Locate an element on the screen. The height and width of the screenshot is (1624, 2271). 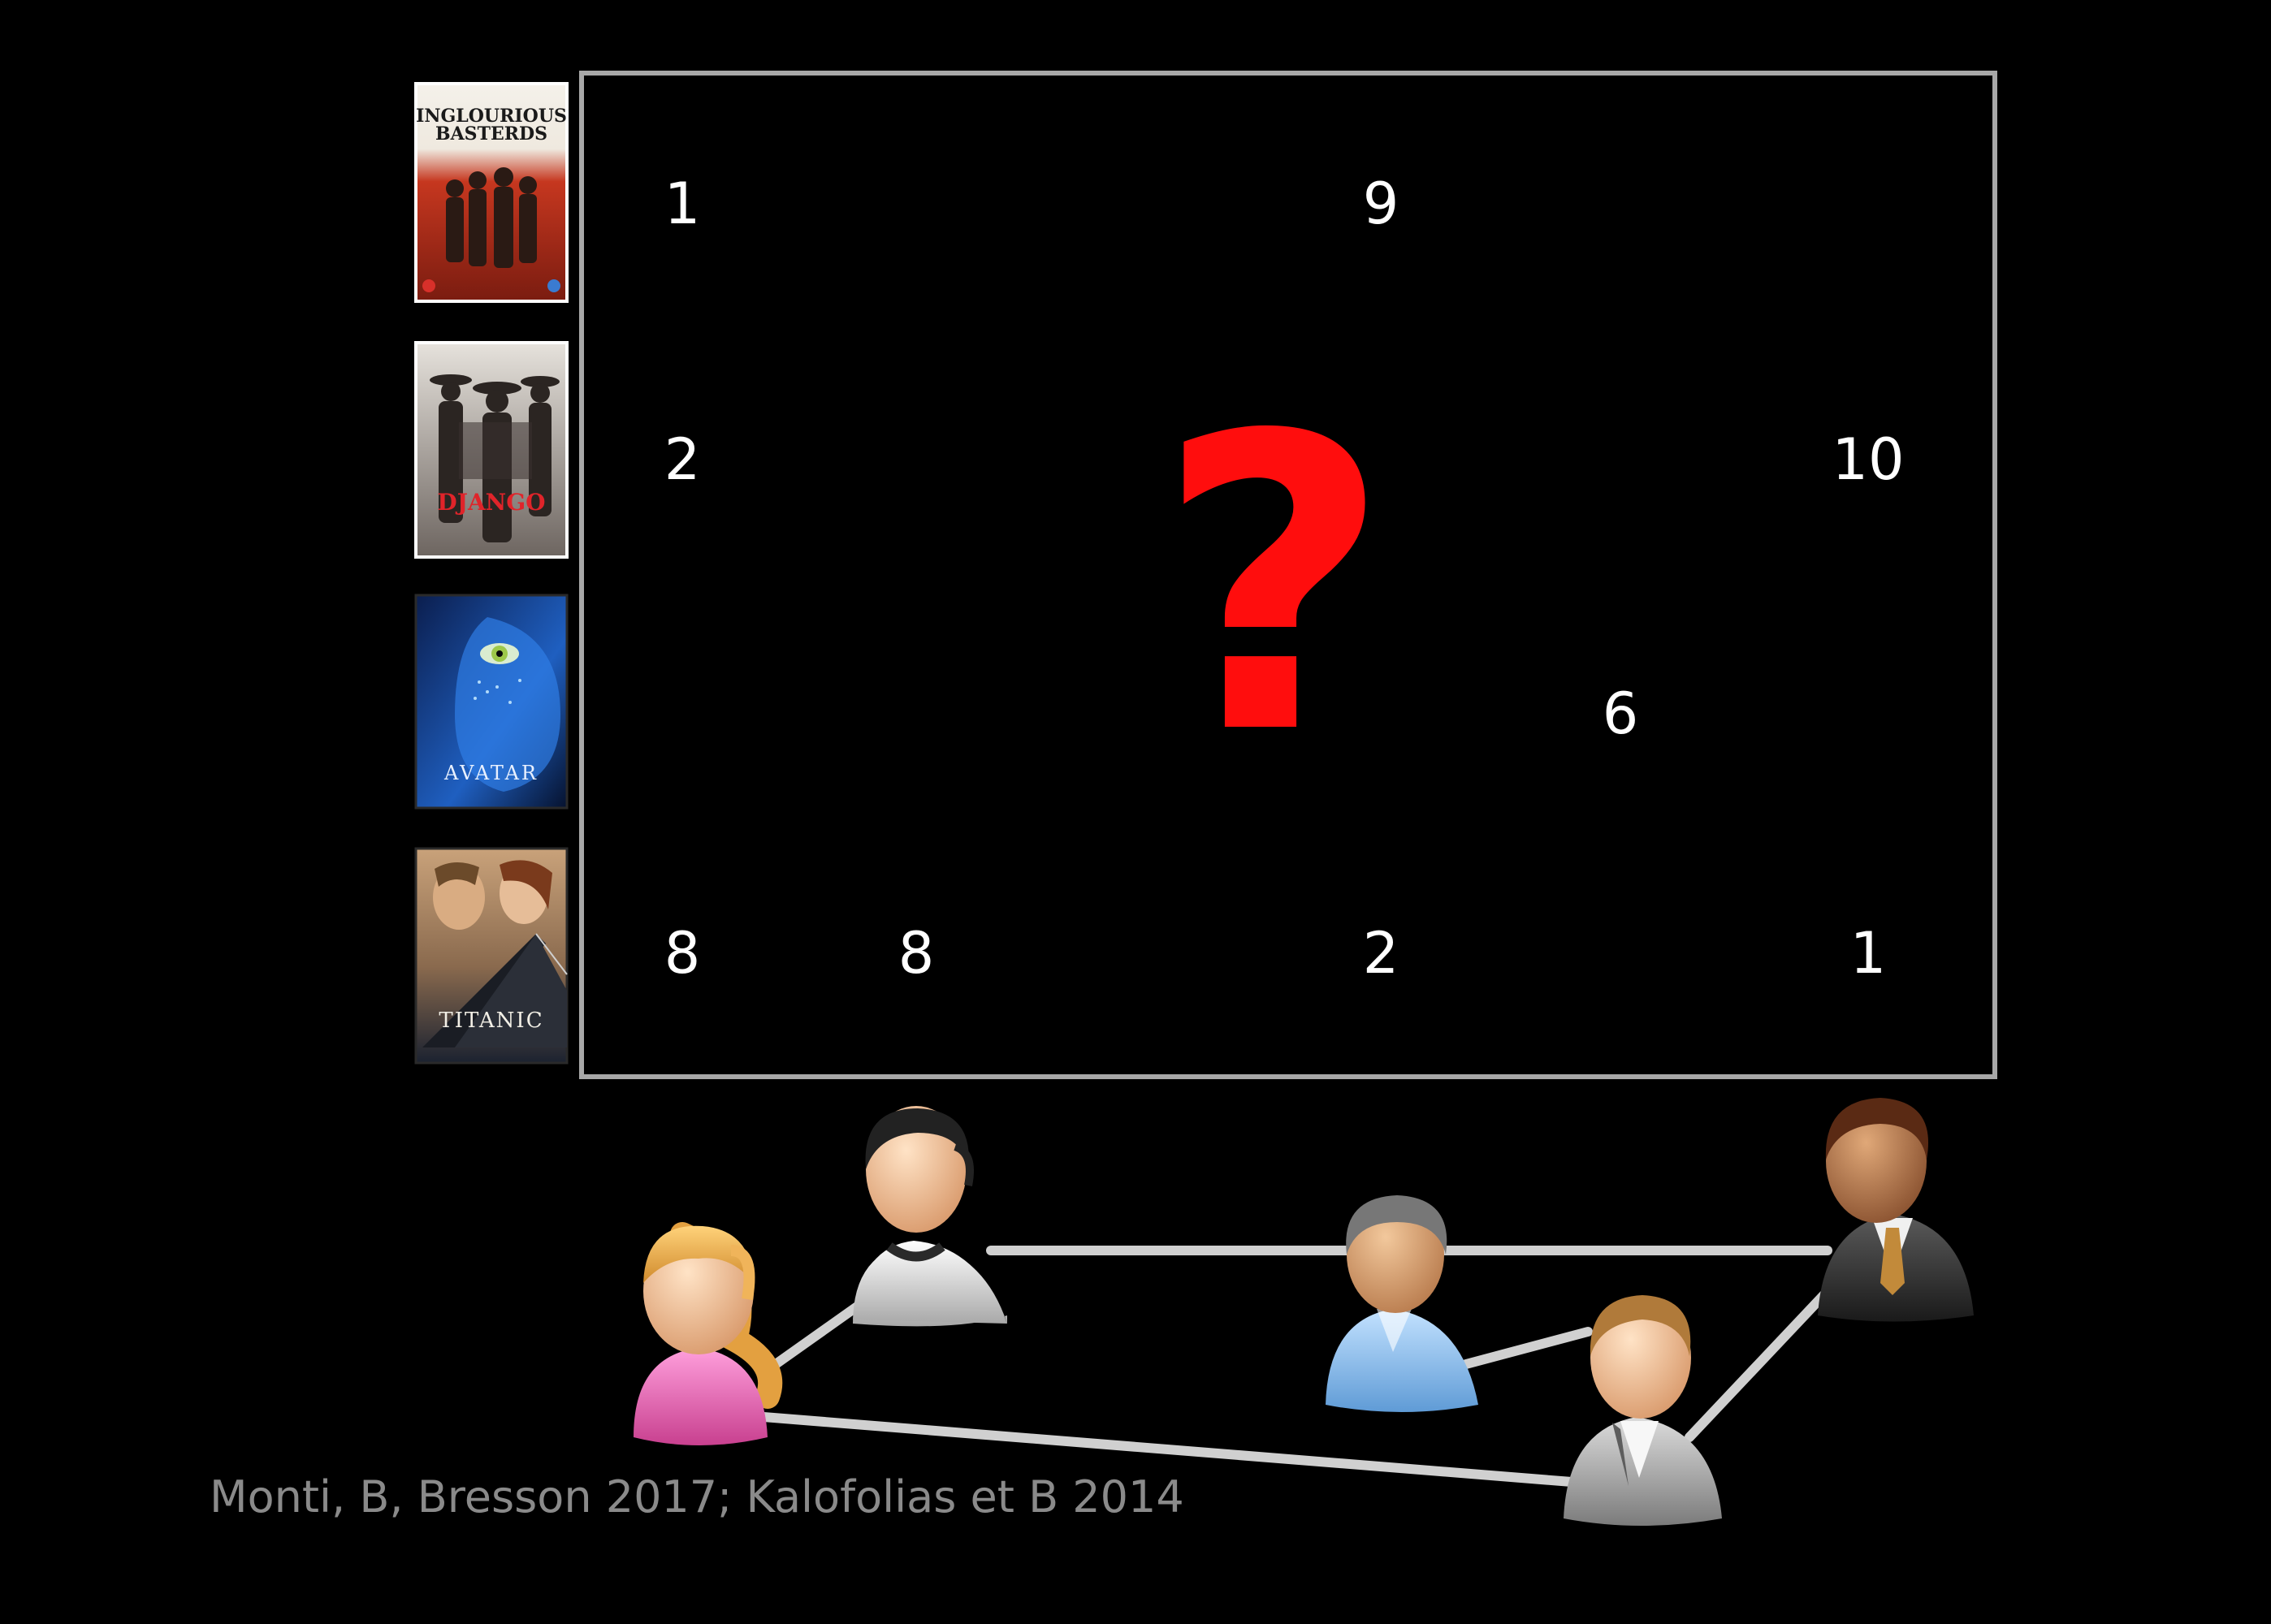
inglourious-basterds-poster: INGLOURIOUS BASTERDS is located at coordinates (491, 193).